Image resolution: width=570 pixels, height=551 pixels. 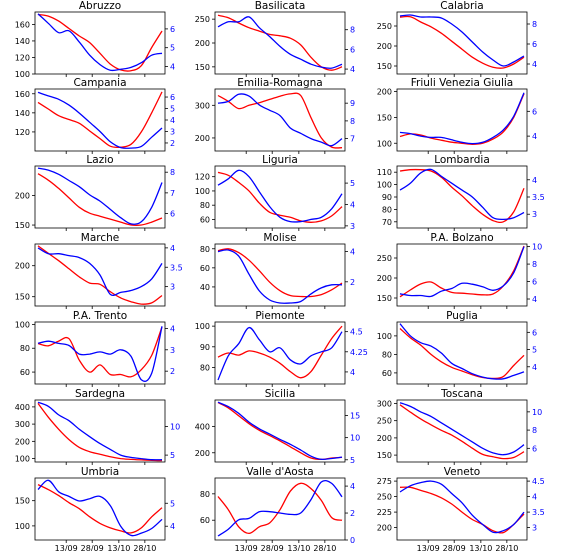 What do you see at coordinates (22, 113) in the screenshot?
I see `left-tick-label: 140` at bounding box center [22, 113].